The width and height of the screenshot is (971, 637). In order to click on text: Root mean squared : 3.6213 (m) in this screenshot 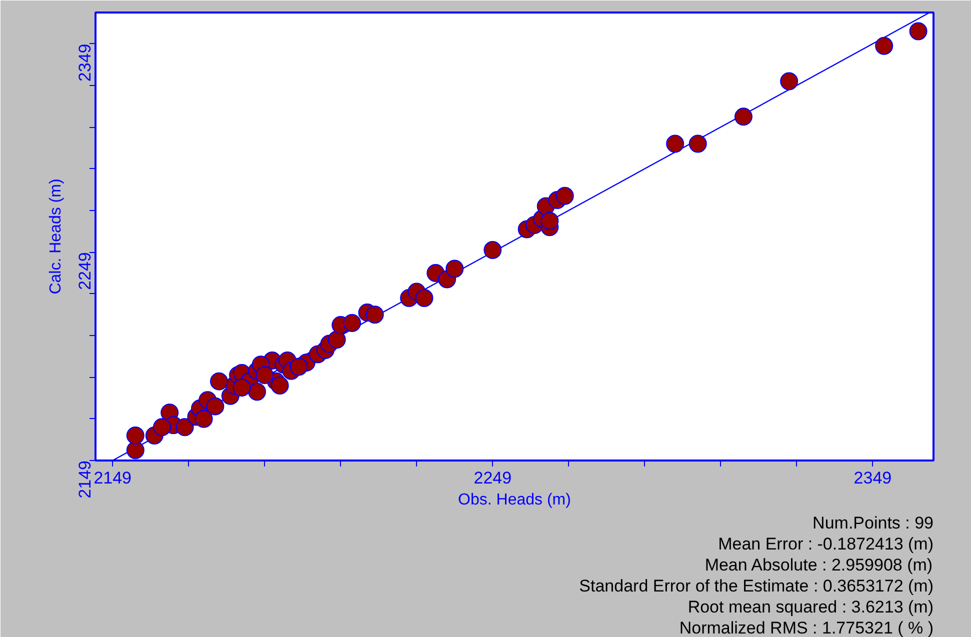, I will do `click(811, 607)`.